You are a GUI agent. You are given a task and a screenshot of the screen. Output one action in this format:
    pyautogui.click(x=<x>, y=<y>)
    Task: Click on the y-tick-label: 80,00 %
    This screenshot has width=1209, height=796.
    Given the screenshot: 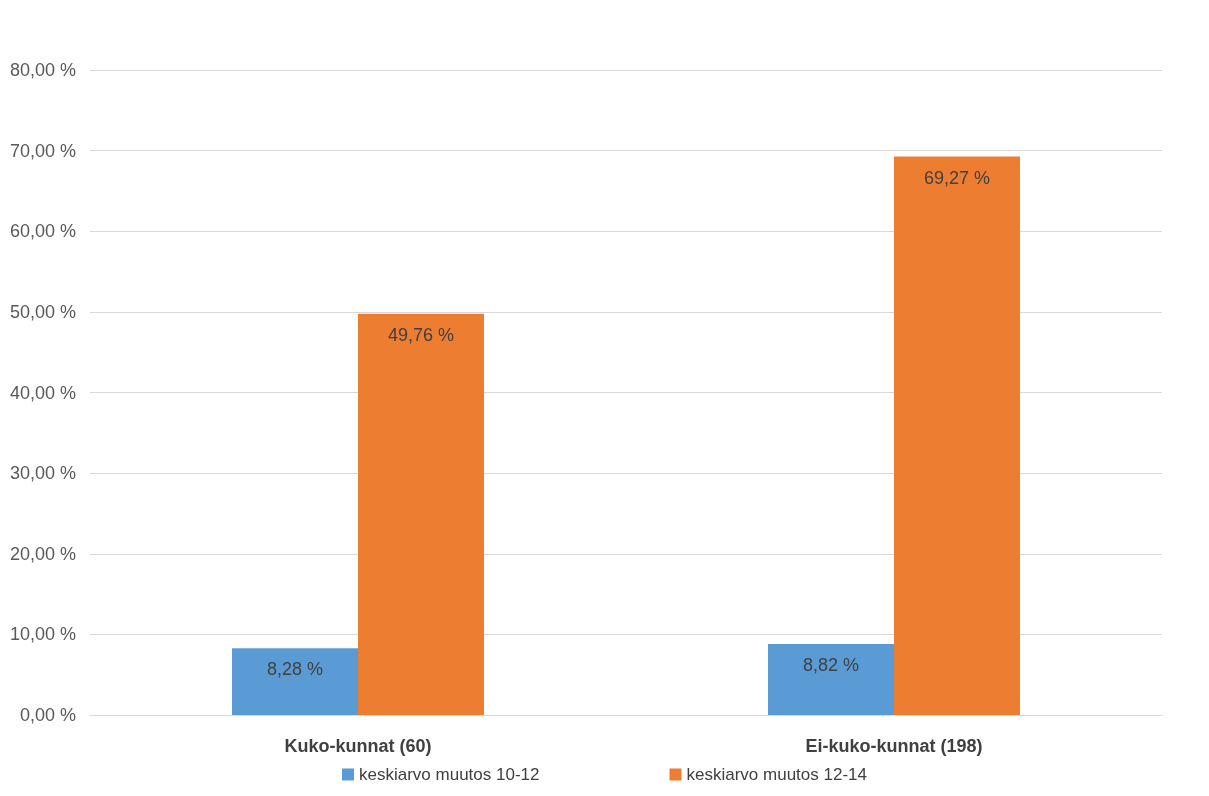 What is the action you would take?
    pyautogui.click(x=42, y=70)
    